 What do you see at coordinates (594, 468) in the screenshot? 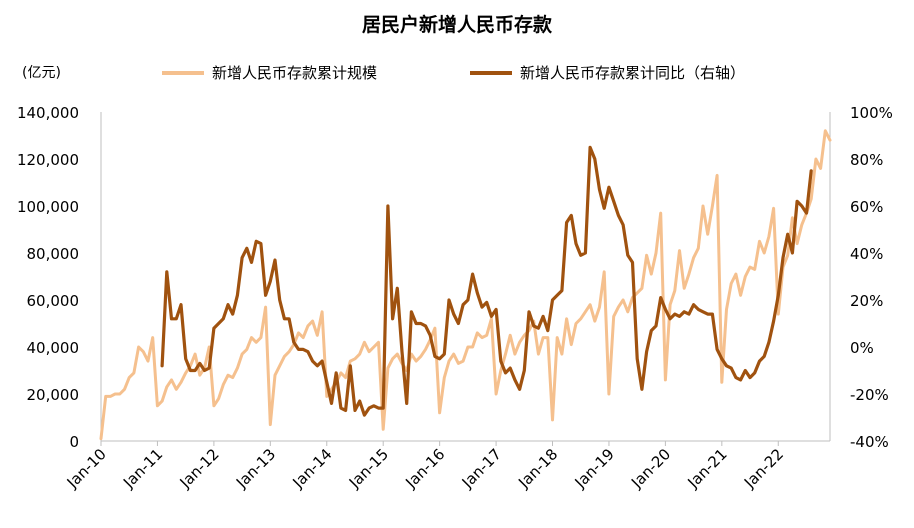
I see `x-tick-label: Jan-19` at bounding box center [594, 468].